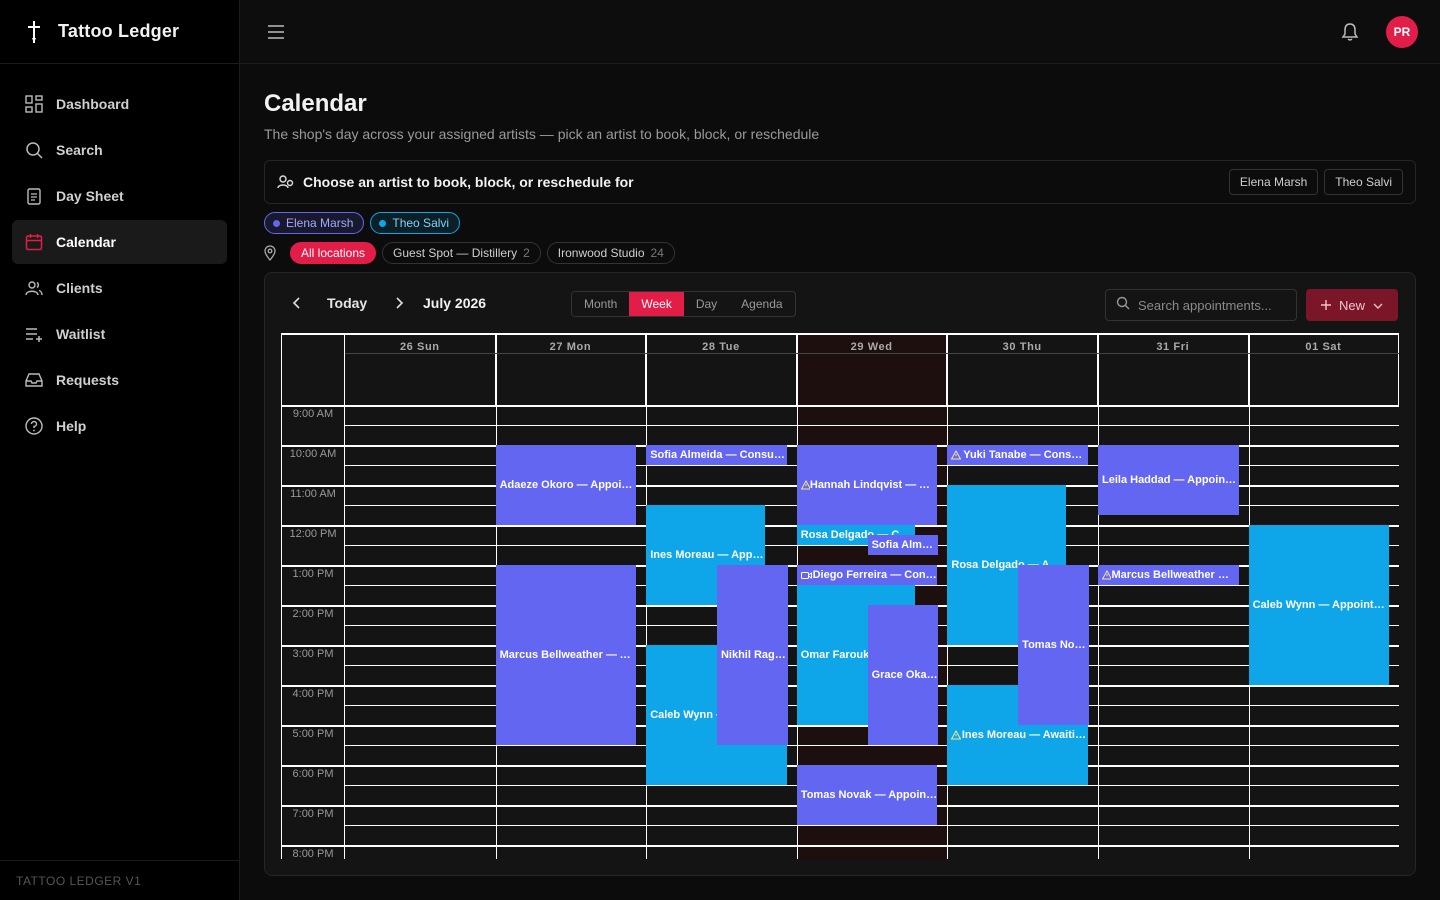  Describe the element at coordinates (297, 303) in the screenshot. I see `chevron-left-icon` at that location.